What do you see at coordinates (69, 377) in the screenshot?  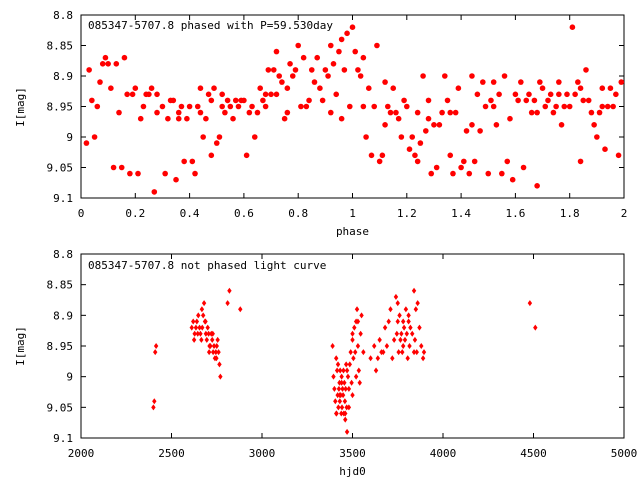 I see `plot2-y-tick-label: 9` at bounding box center [69, 377].